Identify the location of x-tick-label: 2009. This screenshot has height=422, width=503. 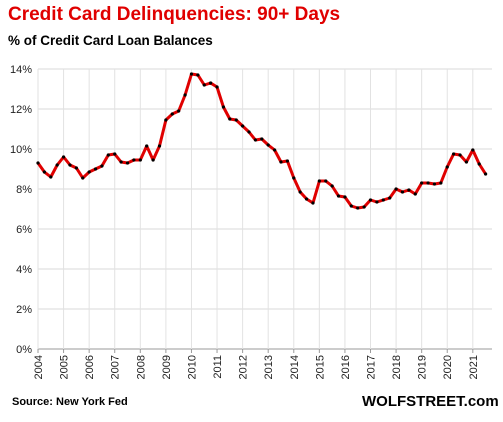
(167, 367).